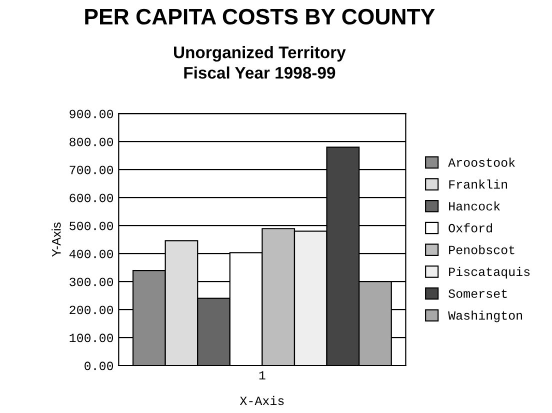 Image resolution: width=552 pixels, height=413 pixels. Describe the element at coordinates (92, 198) in the screenshot. I see `y-tick-label: 600.00` at that location.